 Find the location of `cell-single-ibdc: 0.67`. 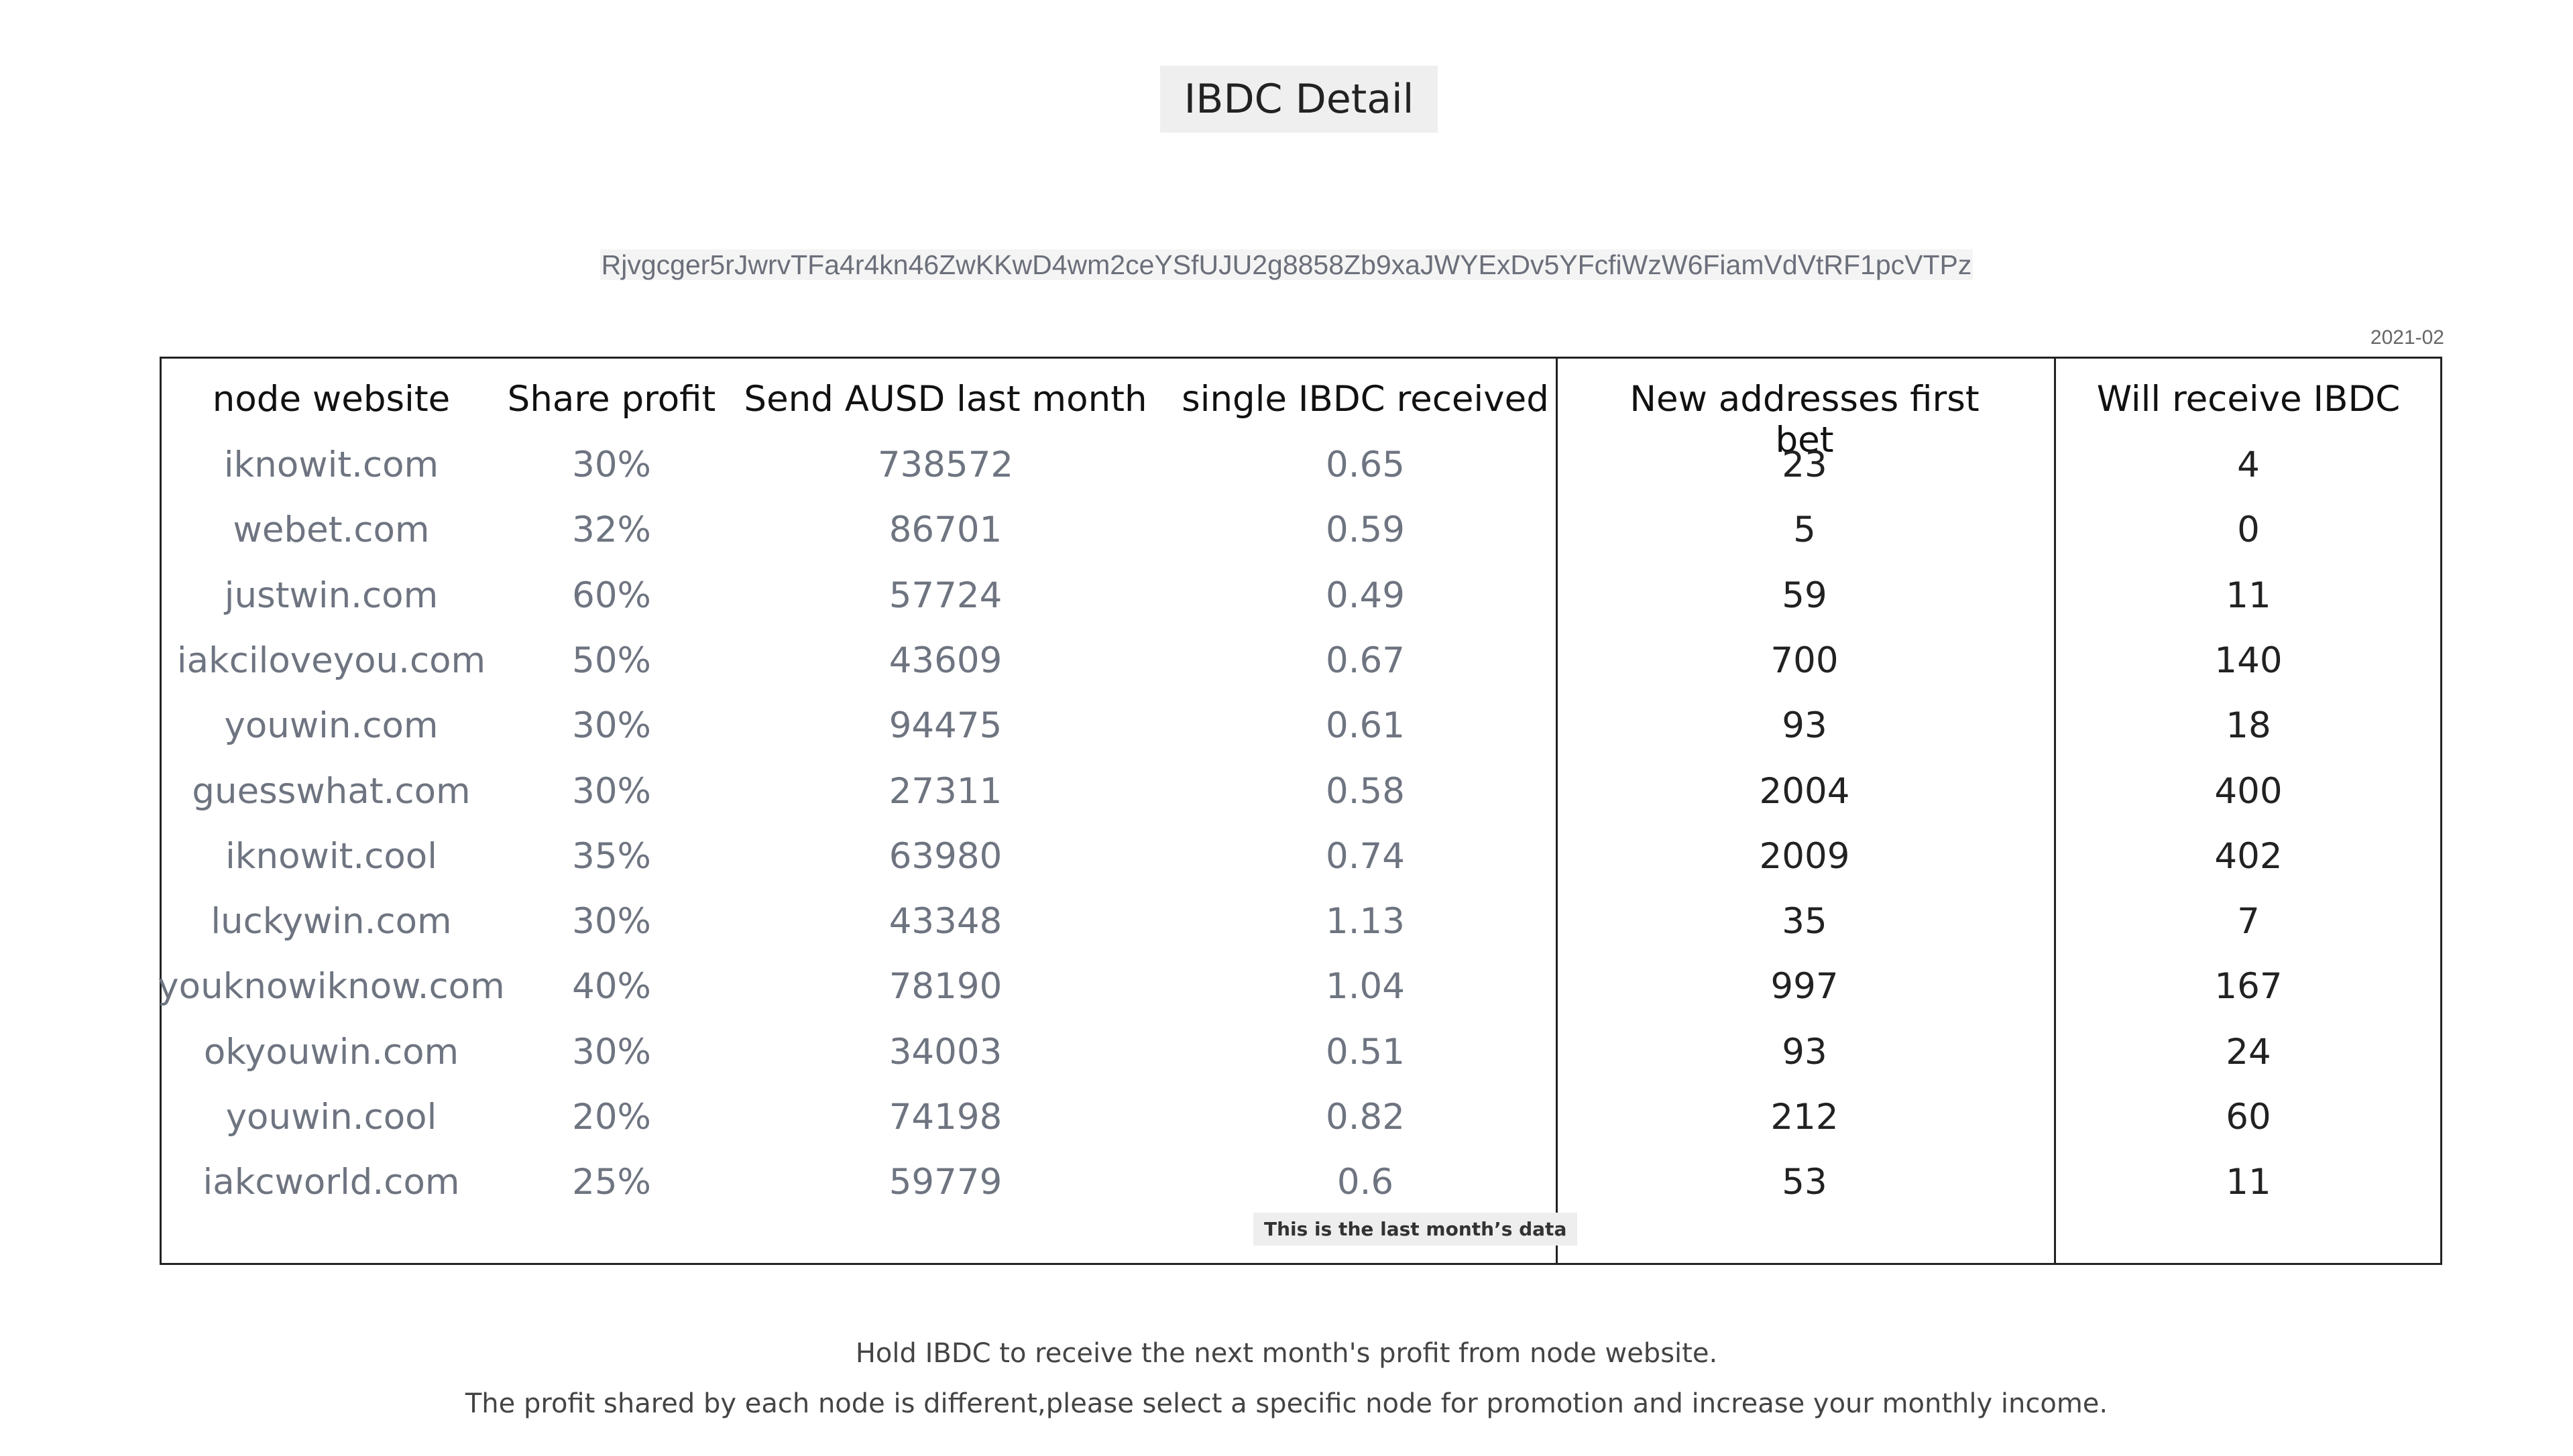

cell-single-ibdc: 0.67 is located at coordinates (1365, 660).